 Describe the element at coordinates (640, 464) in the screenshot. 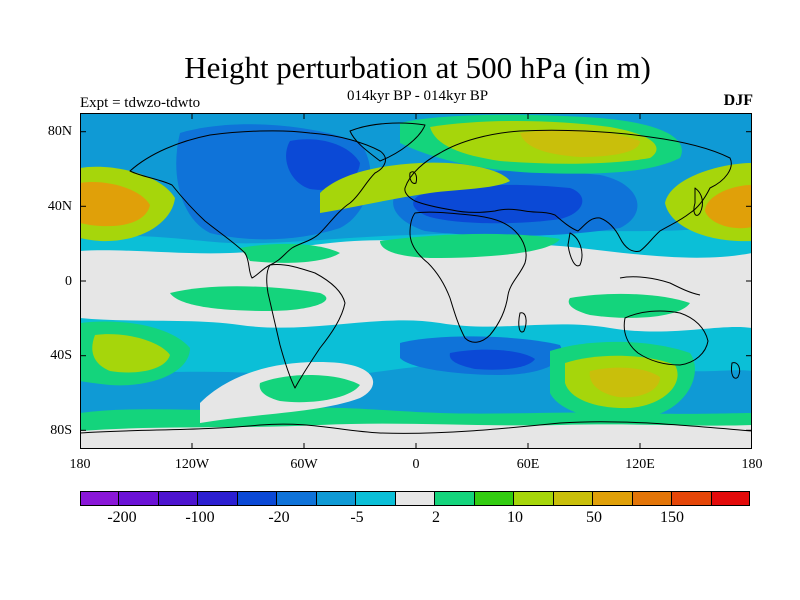

I see `lon-label-120e: 120E` at that location.